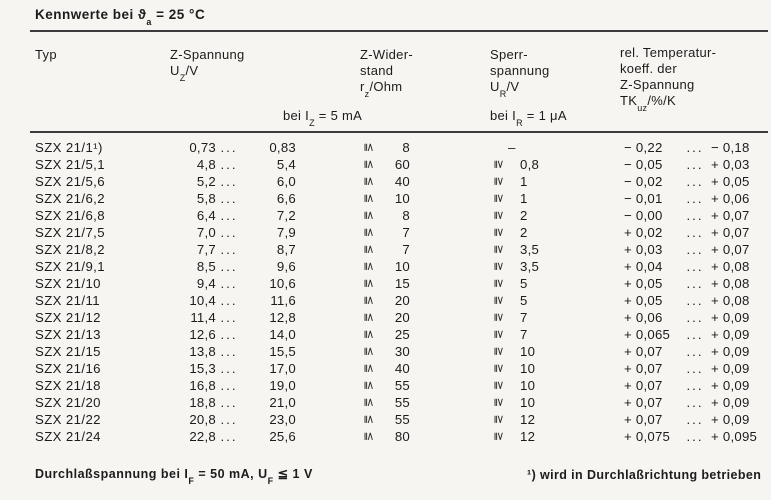 This screenshot has width=771, height=500. I want to click on z-impedance-cell: ≦ 20, so click(425, 300).